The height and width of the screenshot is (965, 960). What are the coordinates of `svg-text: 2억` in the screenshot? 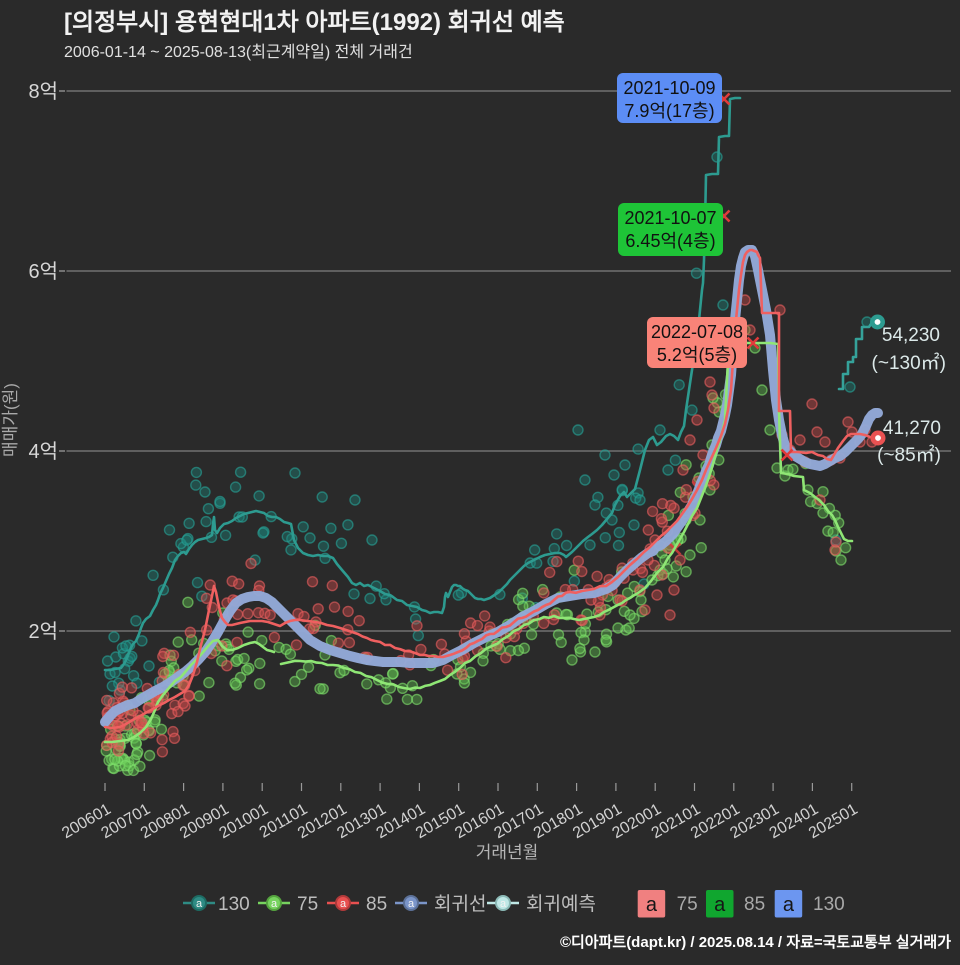 It's located at (43, 631).